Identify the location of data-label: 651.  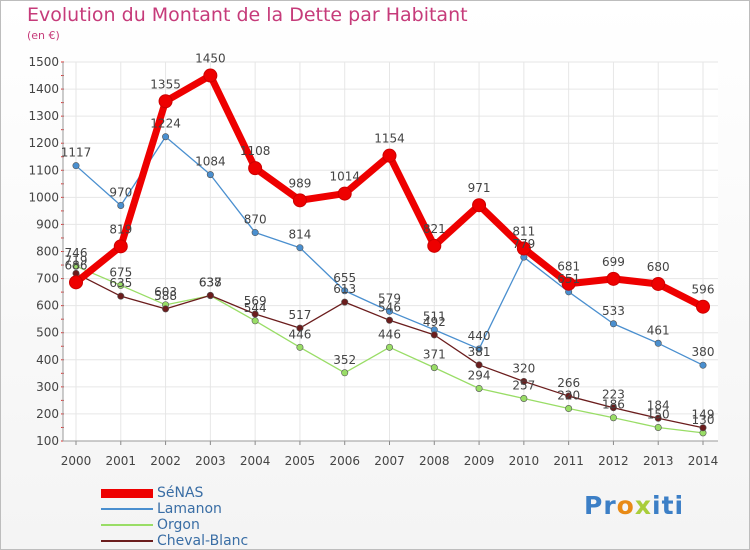
(568, 279).